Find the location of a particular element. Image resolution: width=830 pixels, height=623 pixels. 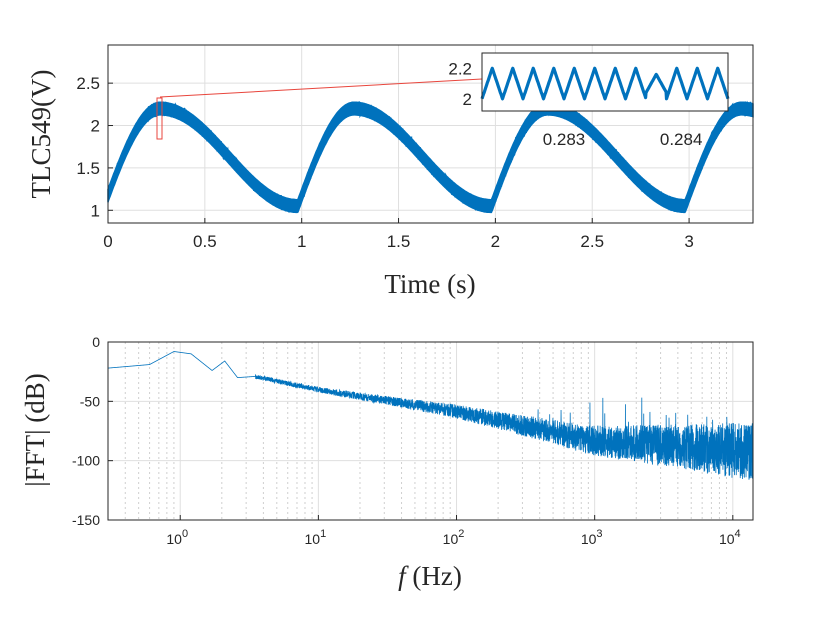

top-xtick-label: 0 is located at coordinates (107, 241).